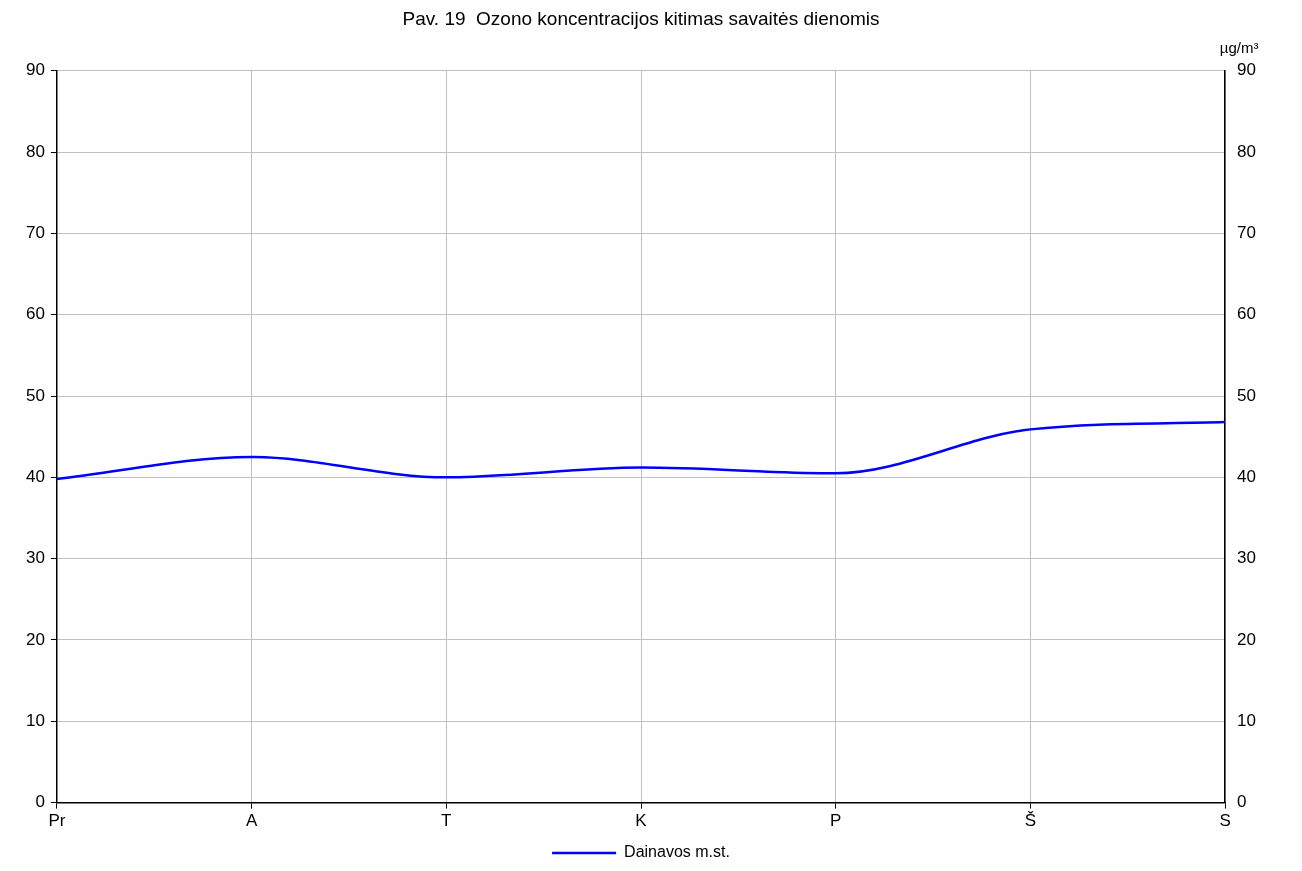 The width and height of the screenshot is (1302, 871). Describe the element at coordinates (1247, 70) in the screenshot. I see `y2-tick-label: 90` at that location.